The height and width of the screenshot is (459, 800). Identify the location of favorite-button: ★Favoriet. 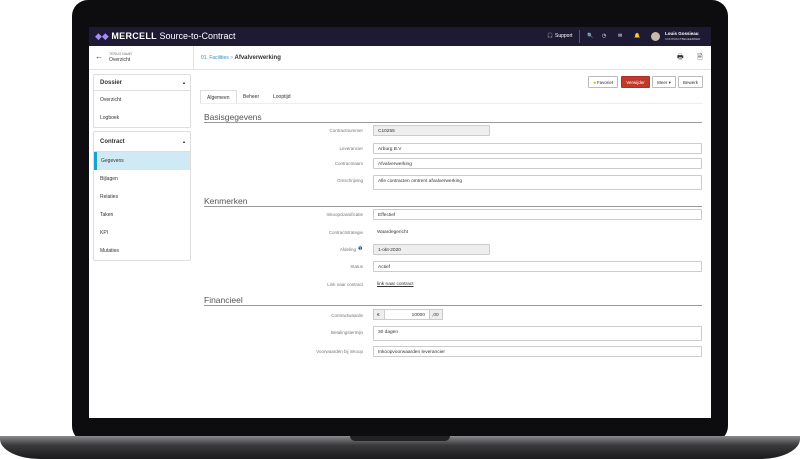
(603, 82).